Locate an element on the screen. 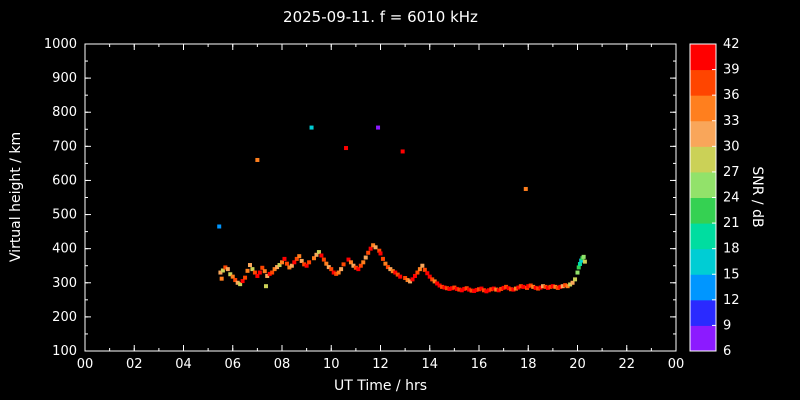  x-tick-label: 02 is located at coordinates (134, 364).